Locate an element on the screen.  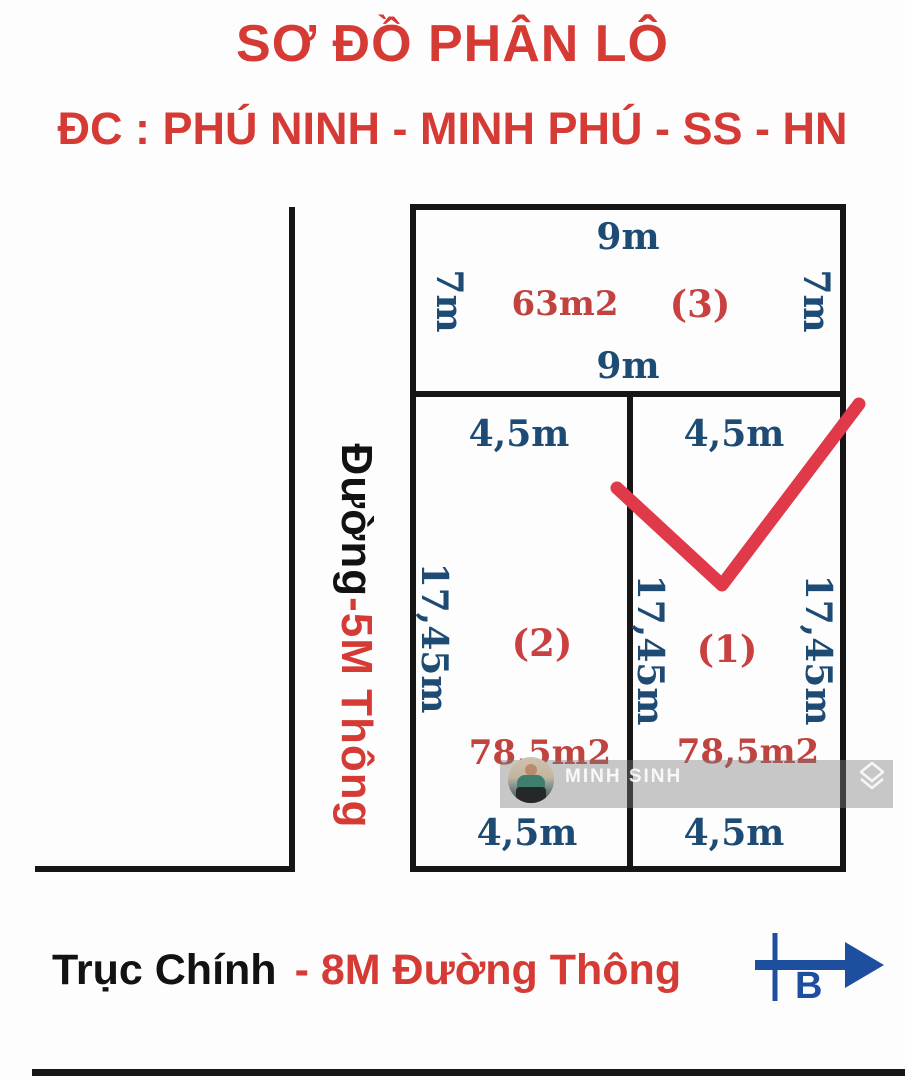
road-bottom-name: Trục Chính is located at coordinates (164, 970).